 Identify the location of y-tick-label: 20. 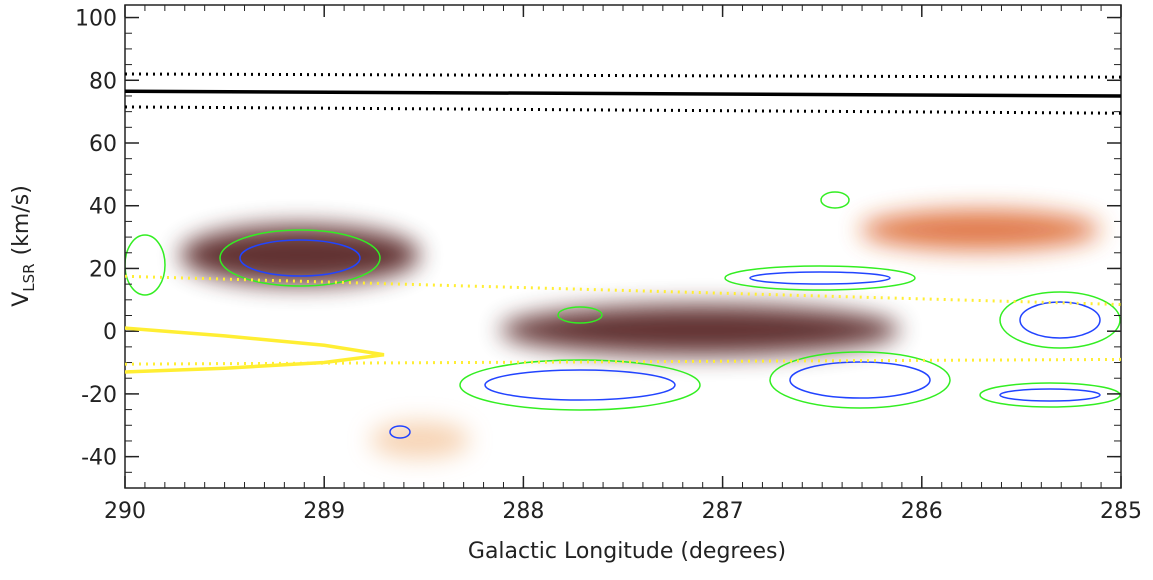
(103, 269).